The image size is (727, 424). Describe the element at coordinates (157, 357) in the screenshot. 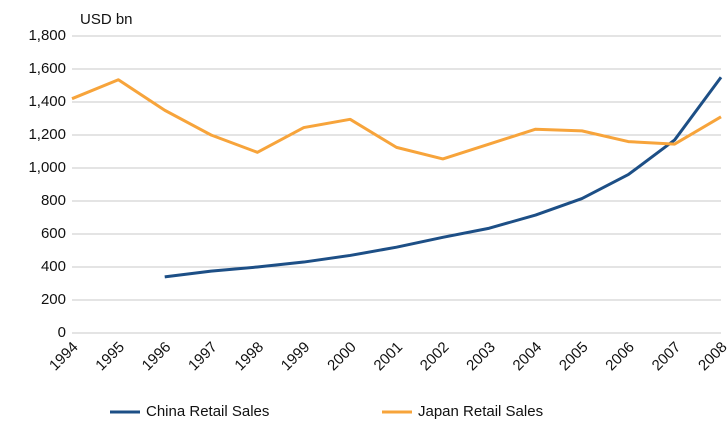

I see `x-tick-label: 1996` at that location.